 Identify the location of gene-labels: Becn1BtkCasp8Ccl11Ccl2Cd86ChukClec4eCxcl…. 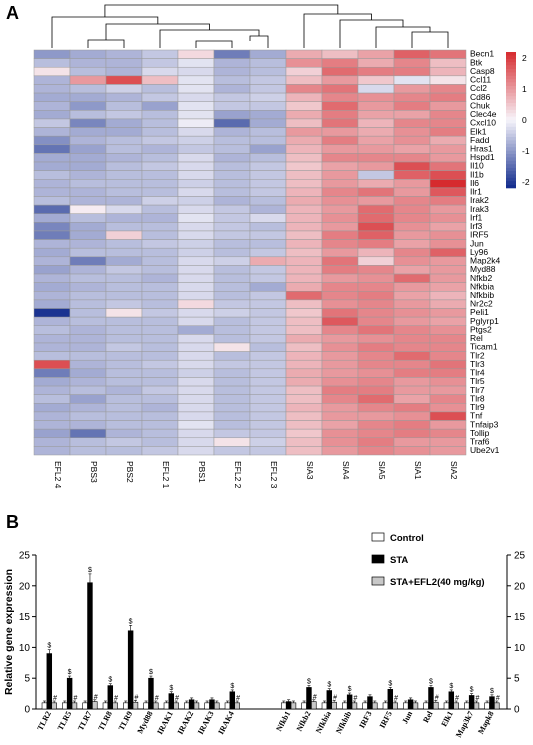
(485, 252).